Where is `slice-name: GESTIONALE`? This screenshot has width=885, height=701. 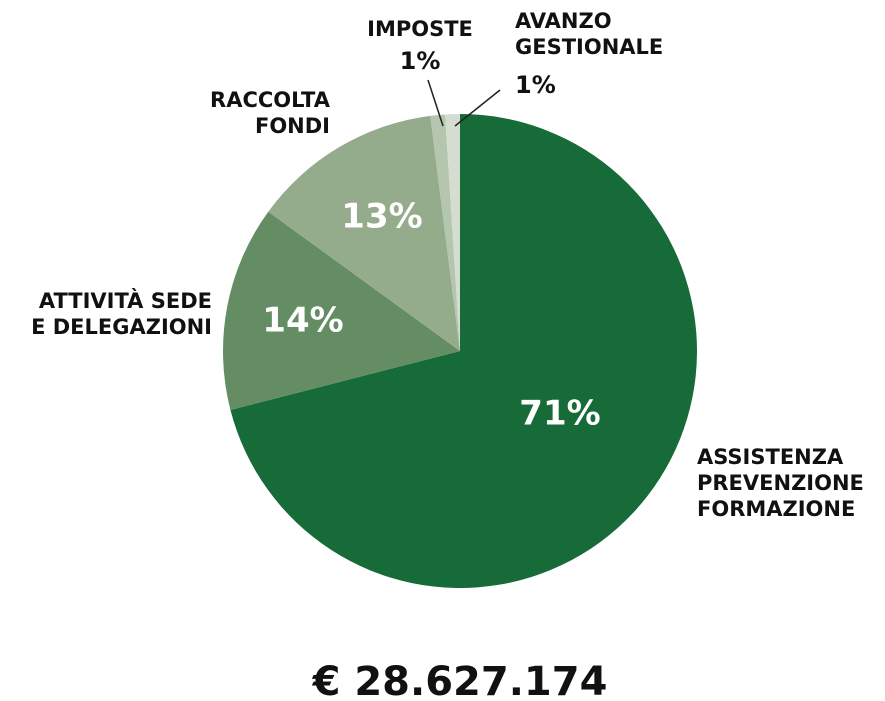
slice-name: GESTIONALE is located at coordinates (589, 47).